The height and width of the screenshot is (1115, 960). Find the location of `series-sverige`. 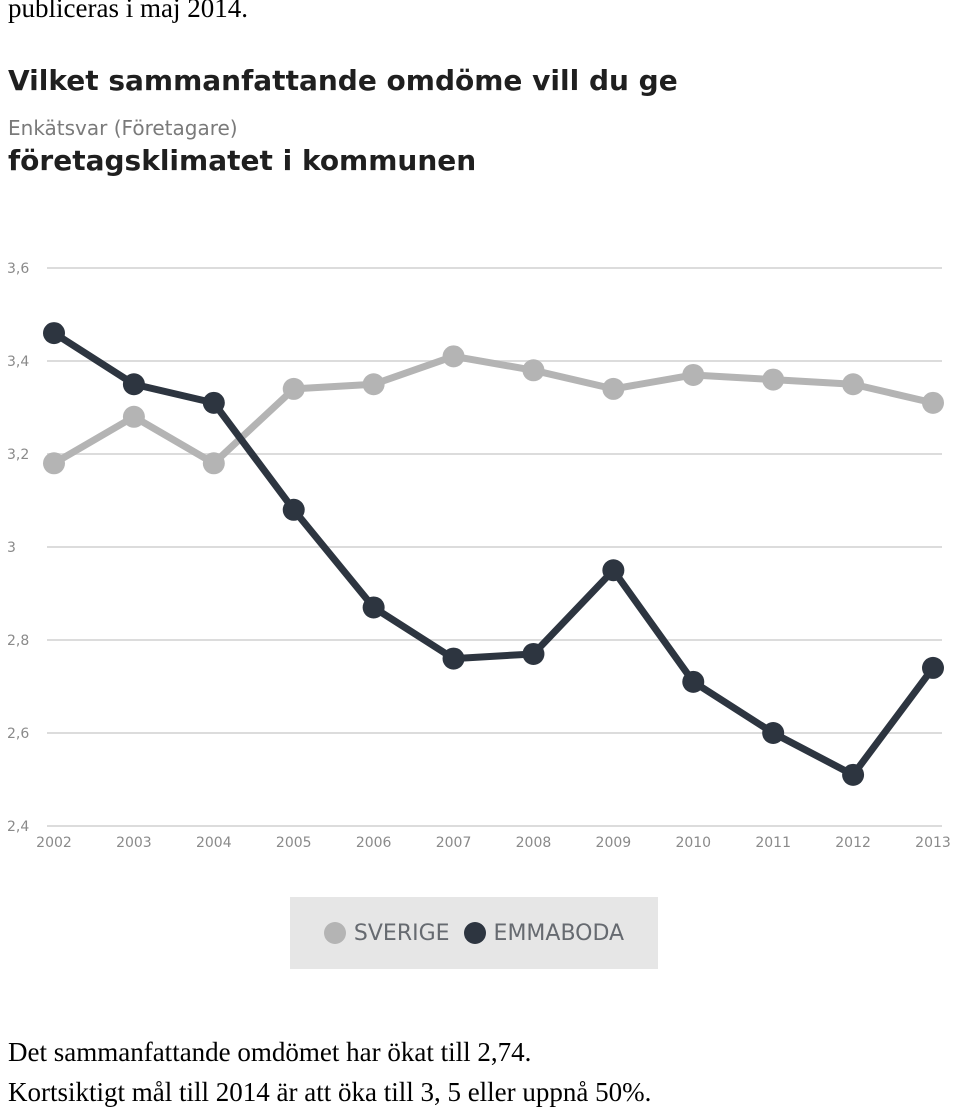

series-sverige is located at coordinates (493, 410).